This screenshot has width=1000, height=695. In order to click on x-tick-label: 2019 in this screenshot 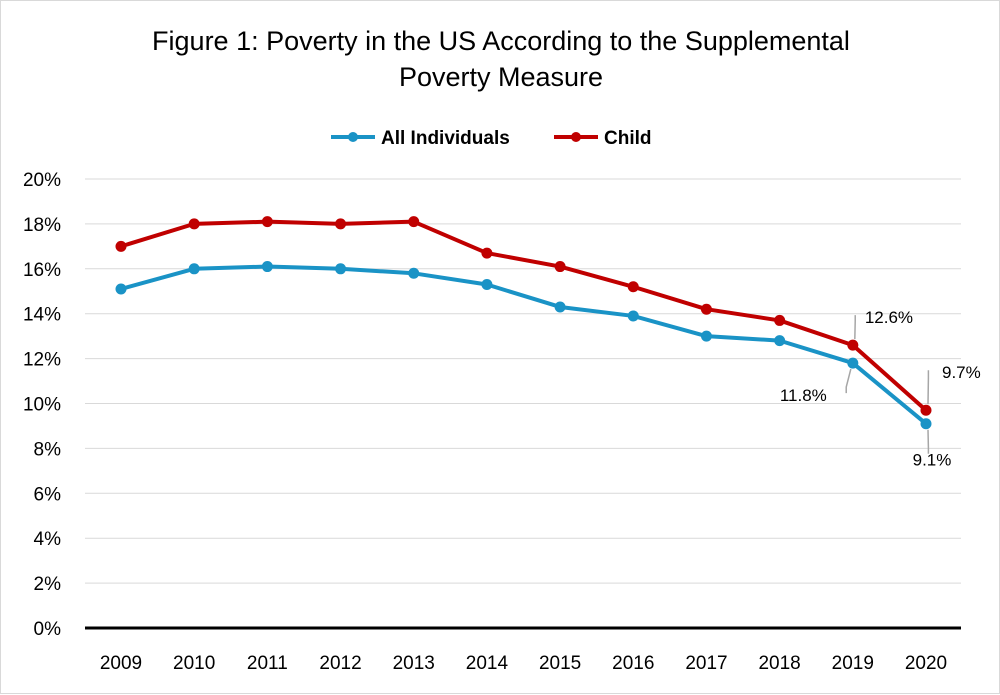, I will do `click(853, 663)`.